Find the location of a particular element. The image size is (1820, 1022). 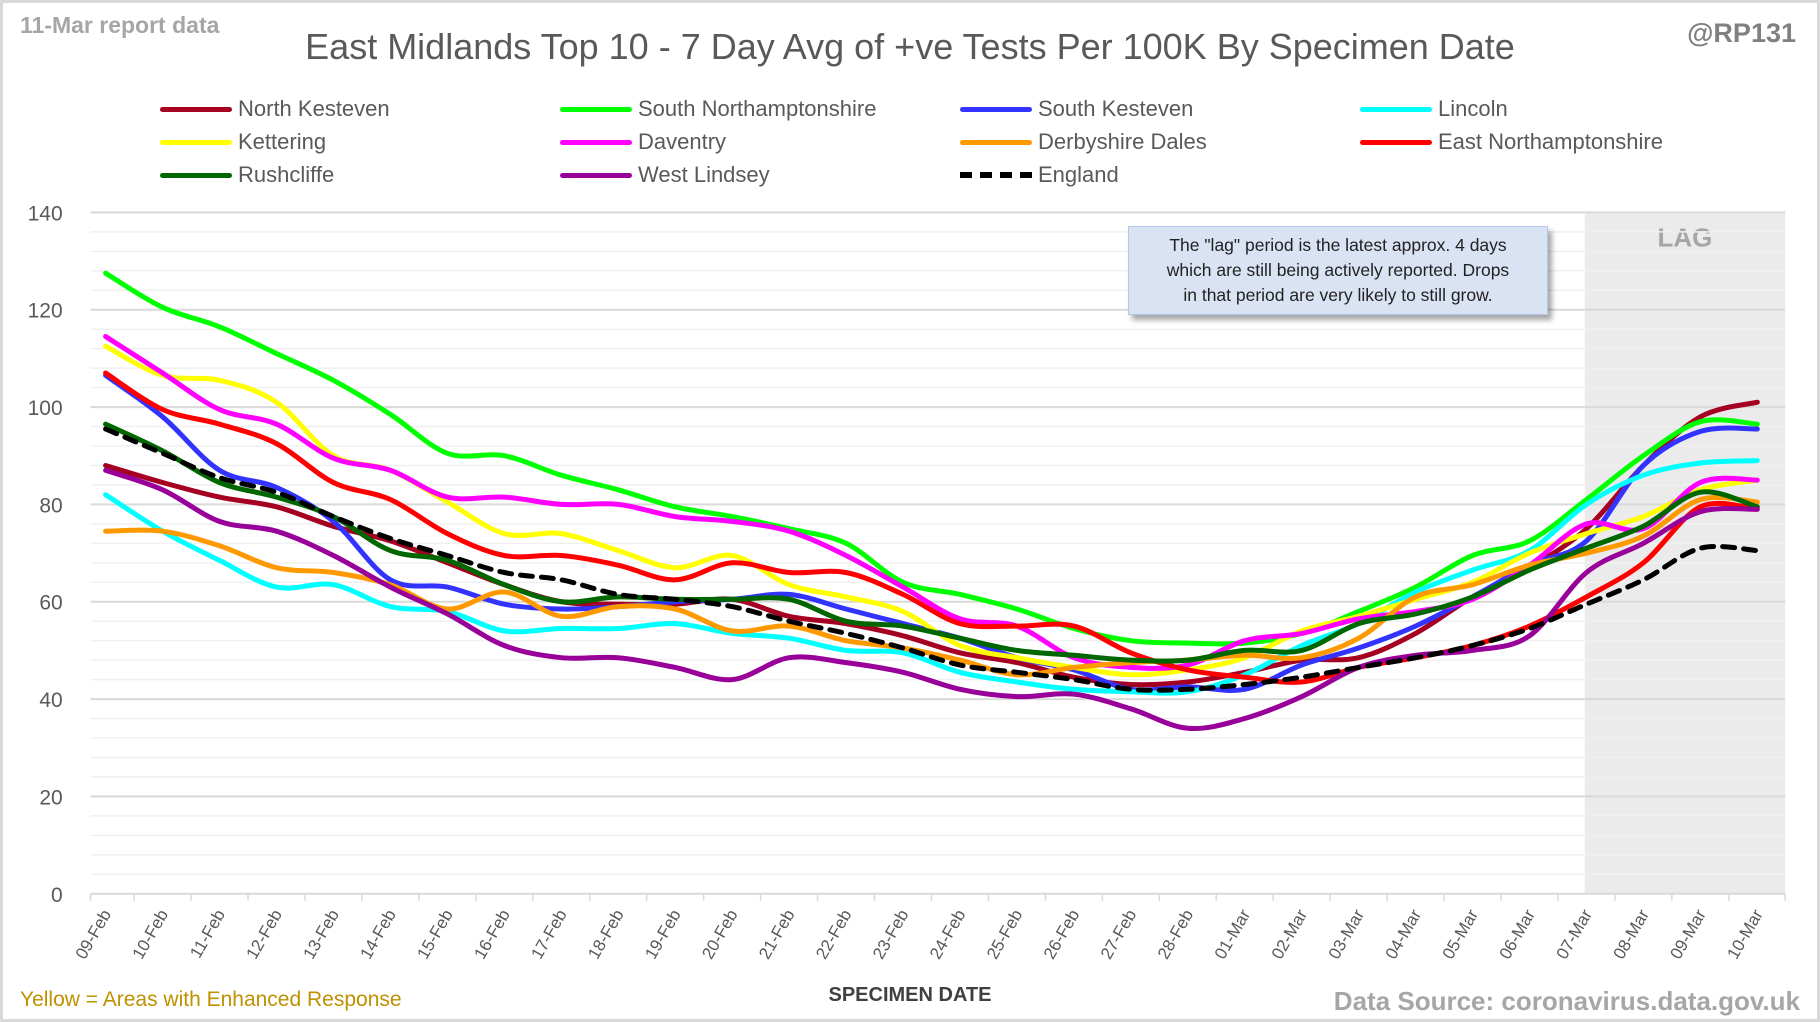

enhanced-response-note: Yellow = Areas with Enhanced Response is located at coordinates (211, 999).